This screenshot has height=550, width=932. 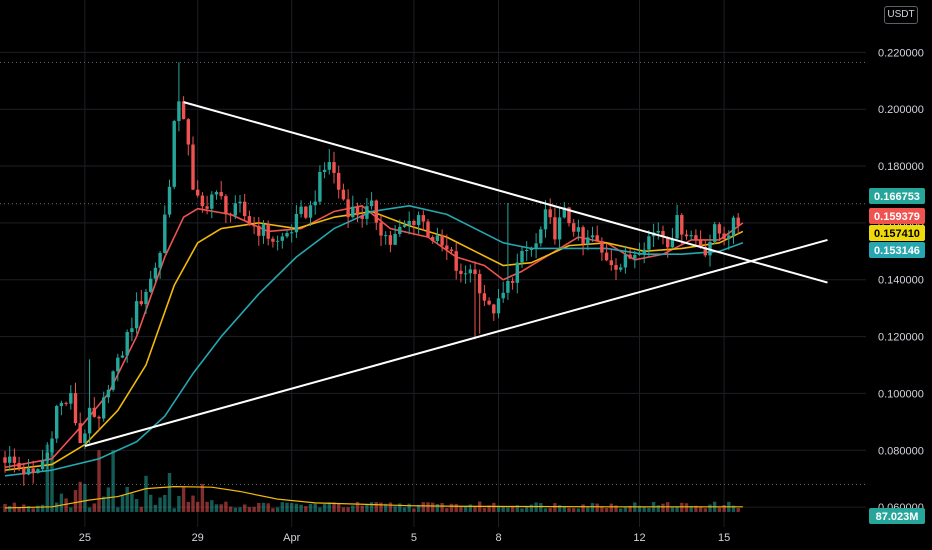 What do you see at coordinates (897, 516) in the screenshot?
I see `volume-tag` at bounding box center [897, 516].